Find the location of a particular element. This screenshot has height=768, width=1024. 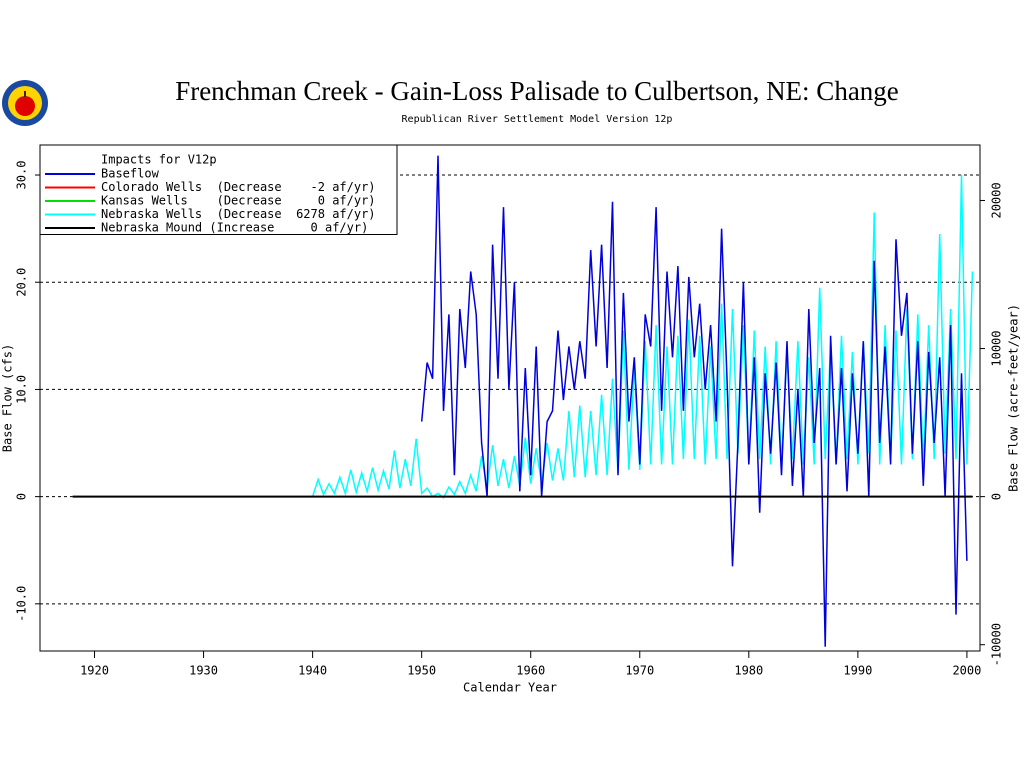

x-tick-label: 1930 is located at coordinates (203, 671).